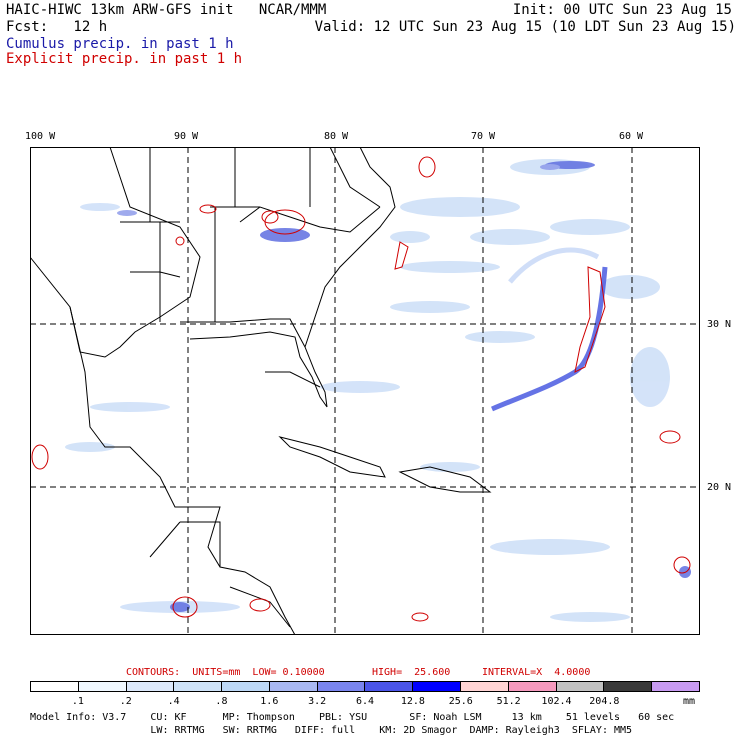 The width and height of the screenshot is (740, 740). I want to click on colorbar-label: .2, so click(125, 701).